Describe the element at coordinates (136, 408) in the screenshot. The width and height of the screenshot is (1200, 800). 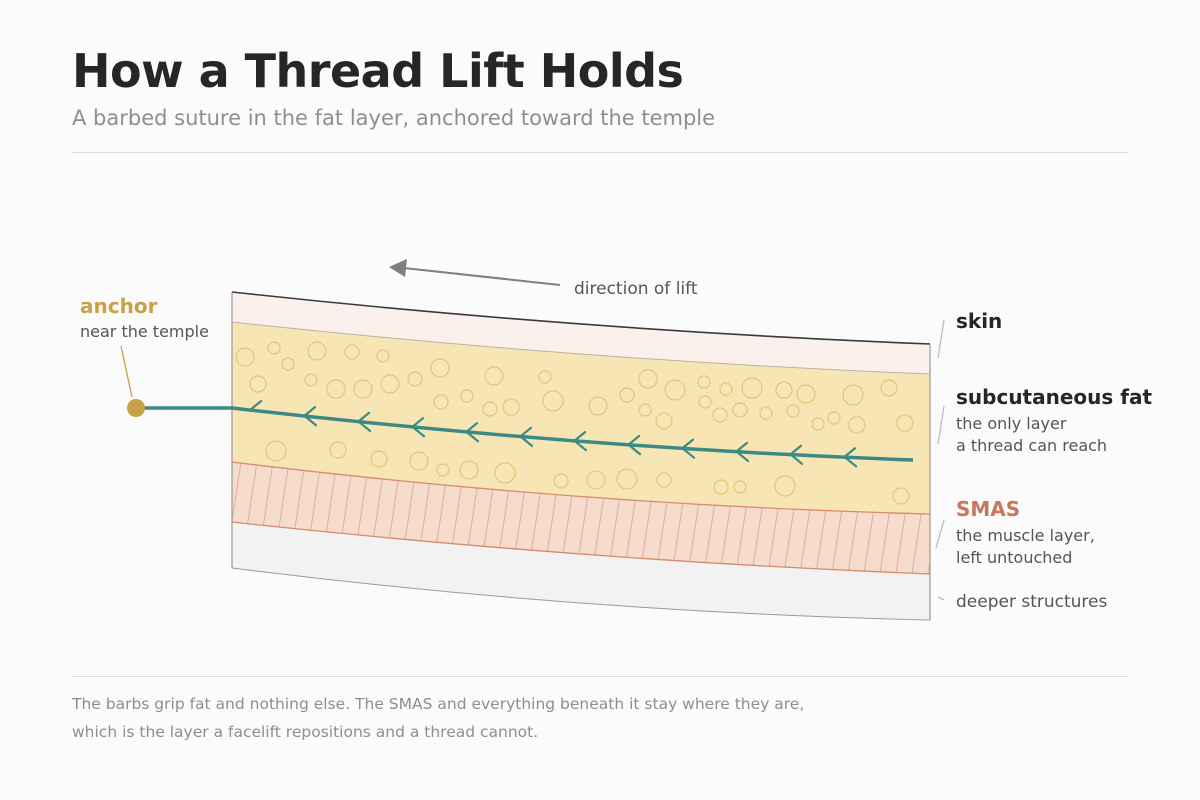
I see `anchor-point` at that location.